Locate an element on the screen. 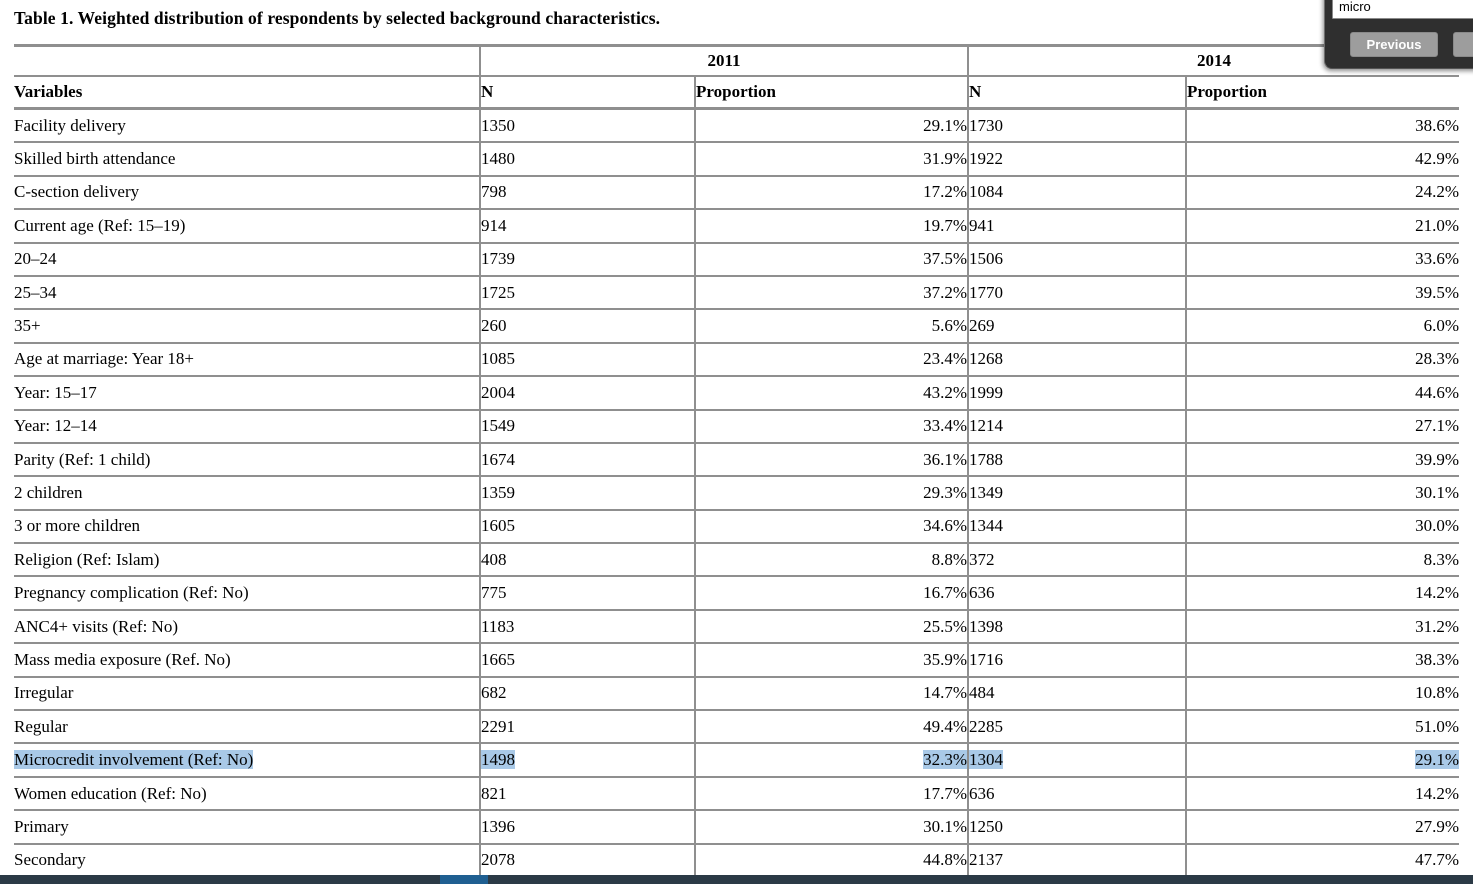 The image size is (1473, 884). table-cell: 1665 is located at coordinates (587, 660).